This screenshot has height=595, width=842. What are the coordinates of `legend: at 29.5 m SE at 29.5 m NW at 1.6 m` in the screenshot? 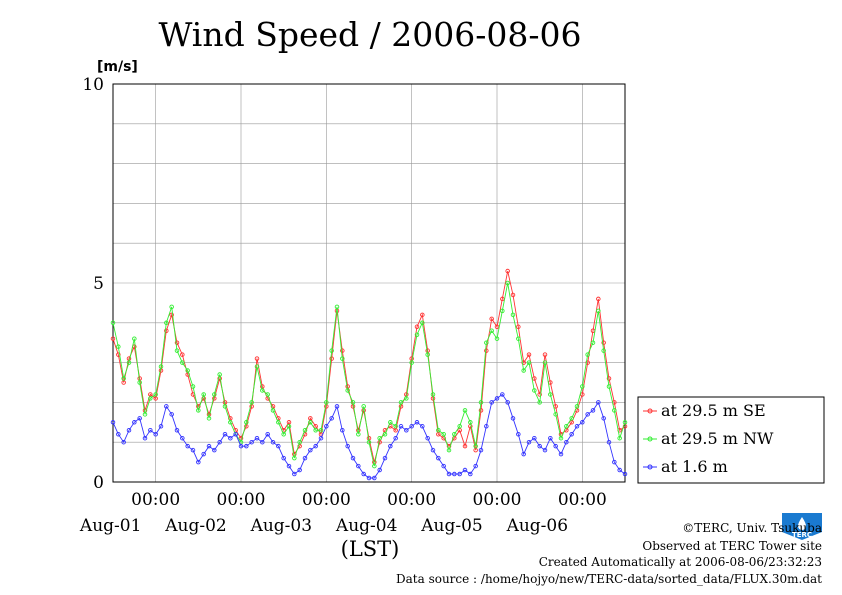 It's located at (731, 440).